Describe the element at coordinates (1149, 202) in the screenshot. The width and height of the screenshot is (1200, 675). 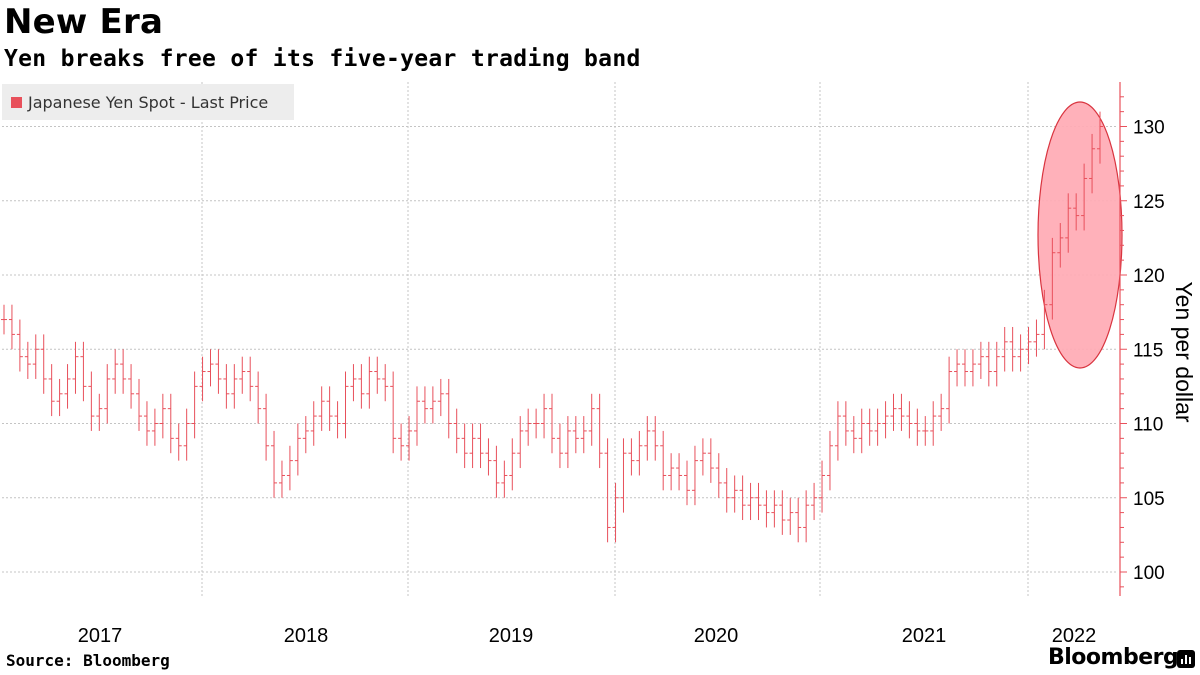
I see `y-tick-label: 125` at that location.